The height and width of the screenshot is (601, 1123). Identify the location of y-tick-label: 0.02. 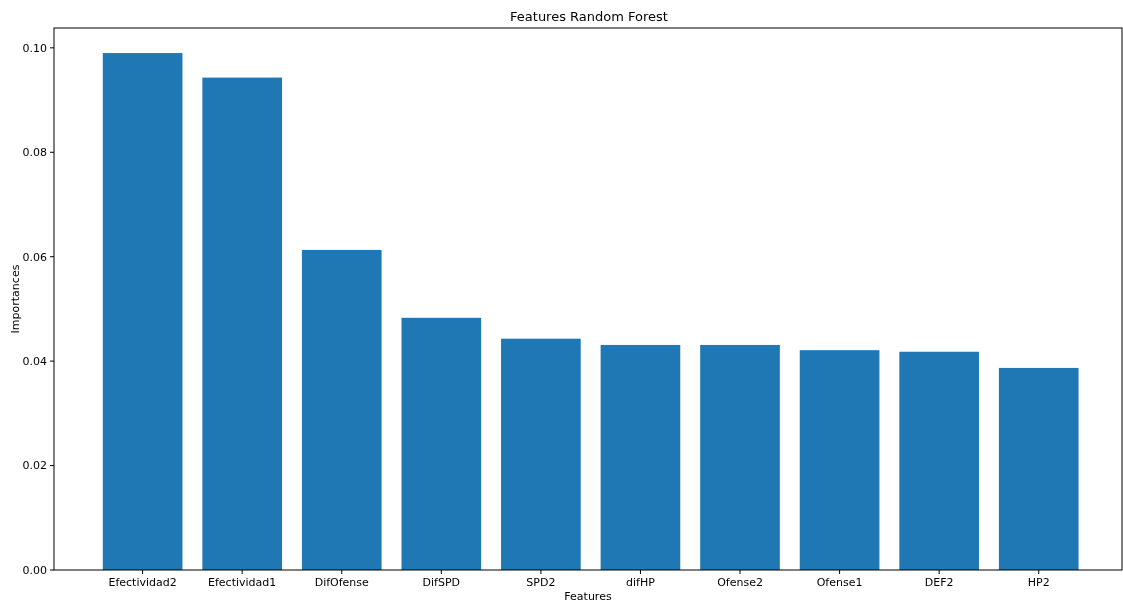
(34, 466).